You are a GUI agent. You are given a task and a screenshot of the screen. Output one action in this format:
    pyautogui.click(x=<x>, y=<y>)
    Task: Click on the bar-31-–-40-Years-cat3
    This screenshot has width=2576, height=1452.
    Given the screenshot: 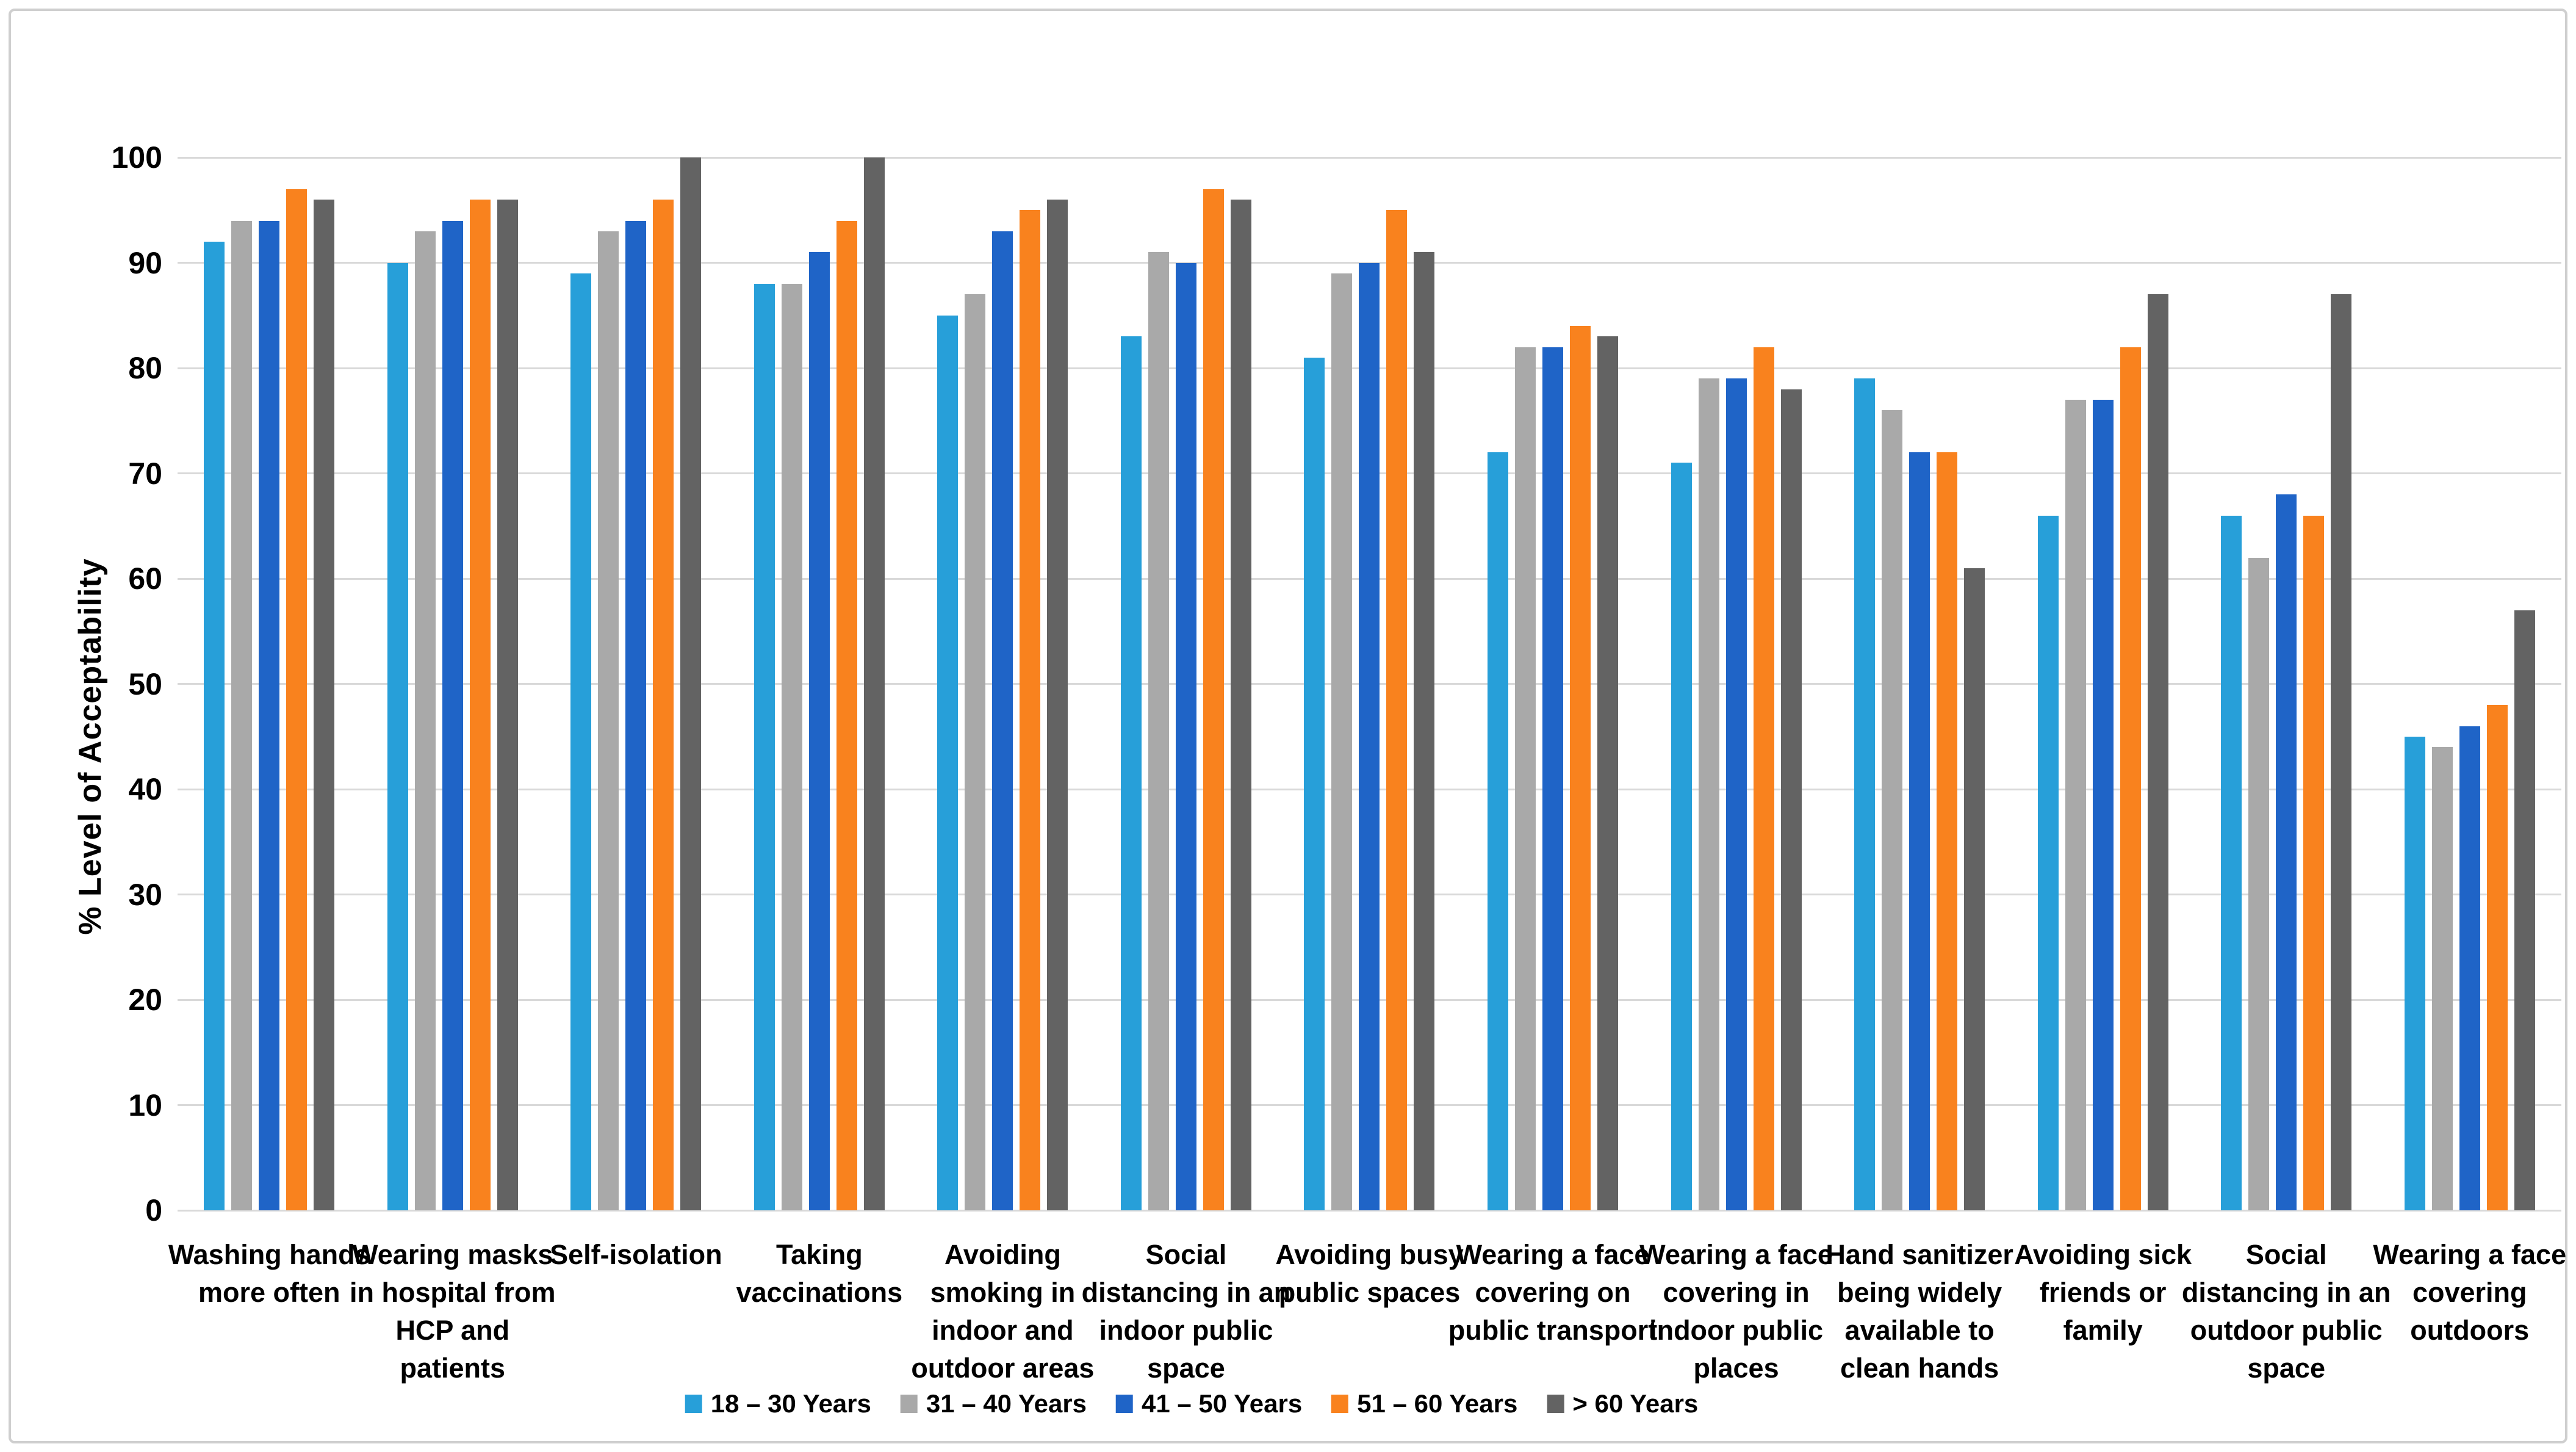 What is the action you would take?
    pyautogui.click(x=608, y=721)
    